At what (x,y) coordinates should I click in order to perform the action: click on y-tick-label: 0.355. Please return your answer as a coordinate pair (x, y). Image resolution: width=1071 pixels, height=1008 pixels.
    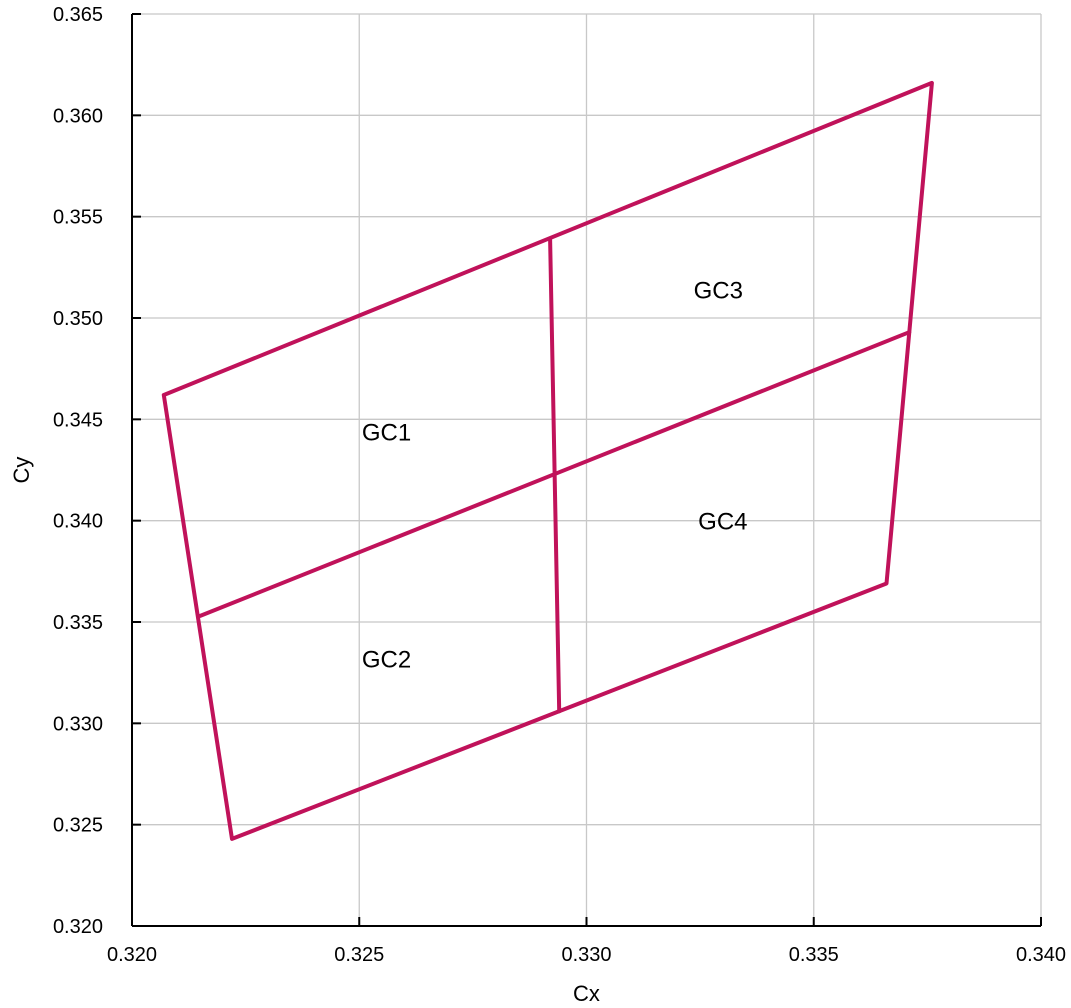
    Looking at the image, I should click on (78, 218).